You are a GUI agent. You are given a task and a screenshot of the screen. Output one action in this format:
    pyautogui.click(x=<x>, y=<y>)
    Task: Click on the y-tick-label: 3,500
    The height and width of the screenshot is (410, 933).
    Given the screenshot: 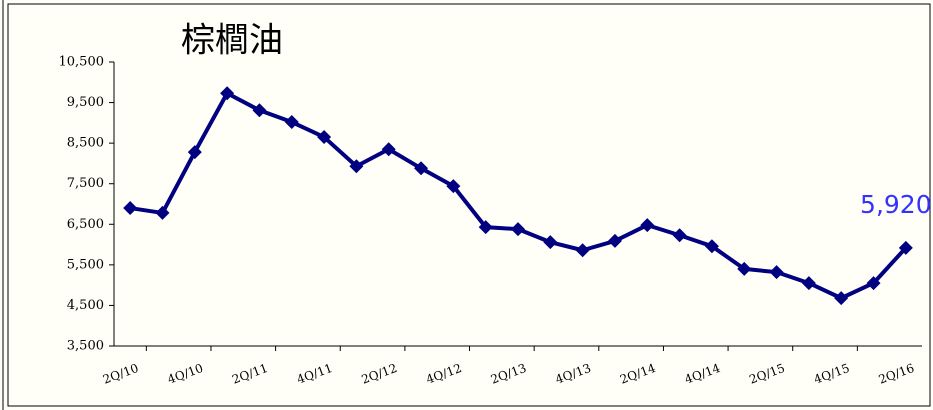 What is the action you would take?
    pyautogui.click(x=85, y=346)
    